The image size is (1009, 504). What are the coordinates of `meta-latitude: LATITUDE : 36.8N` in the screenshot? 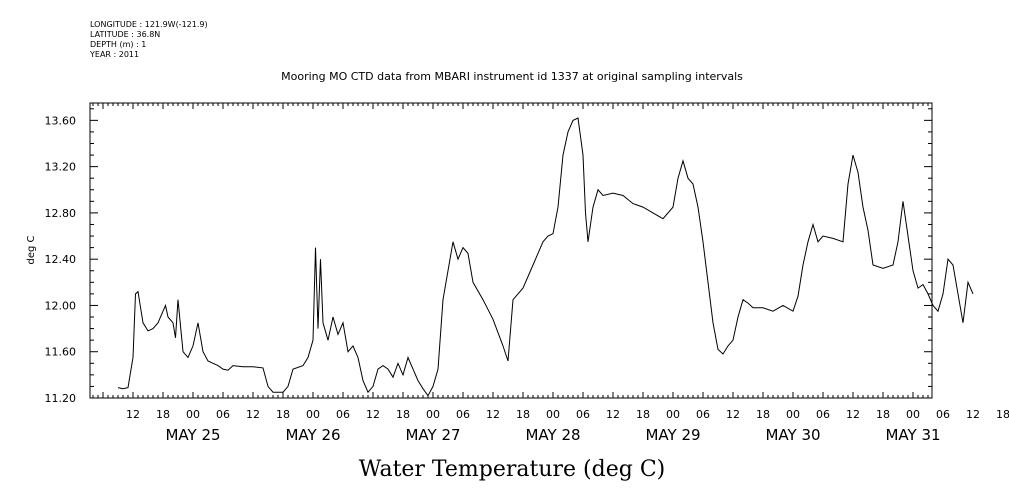 It's located at (125, 34).